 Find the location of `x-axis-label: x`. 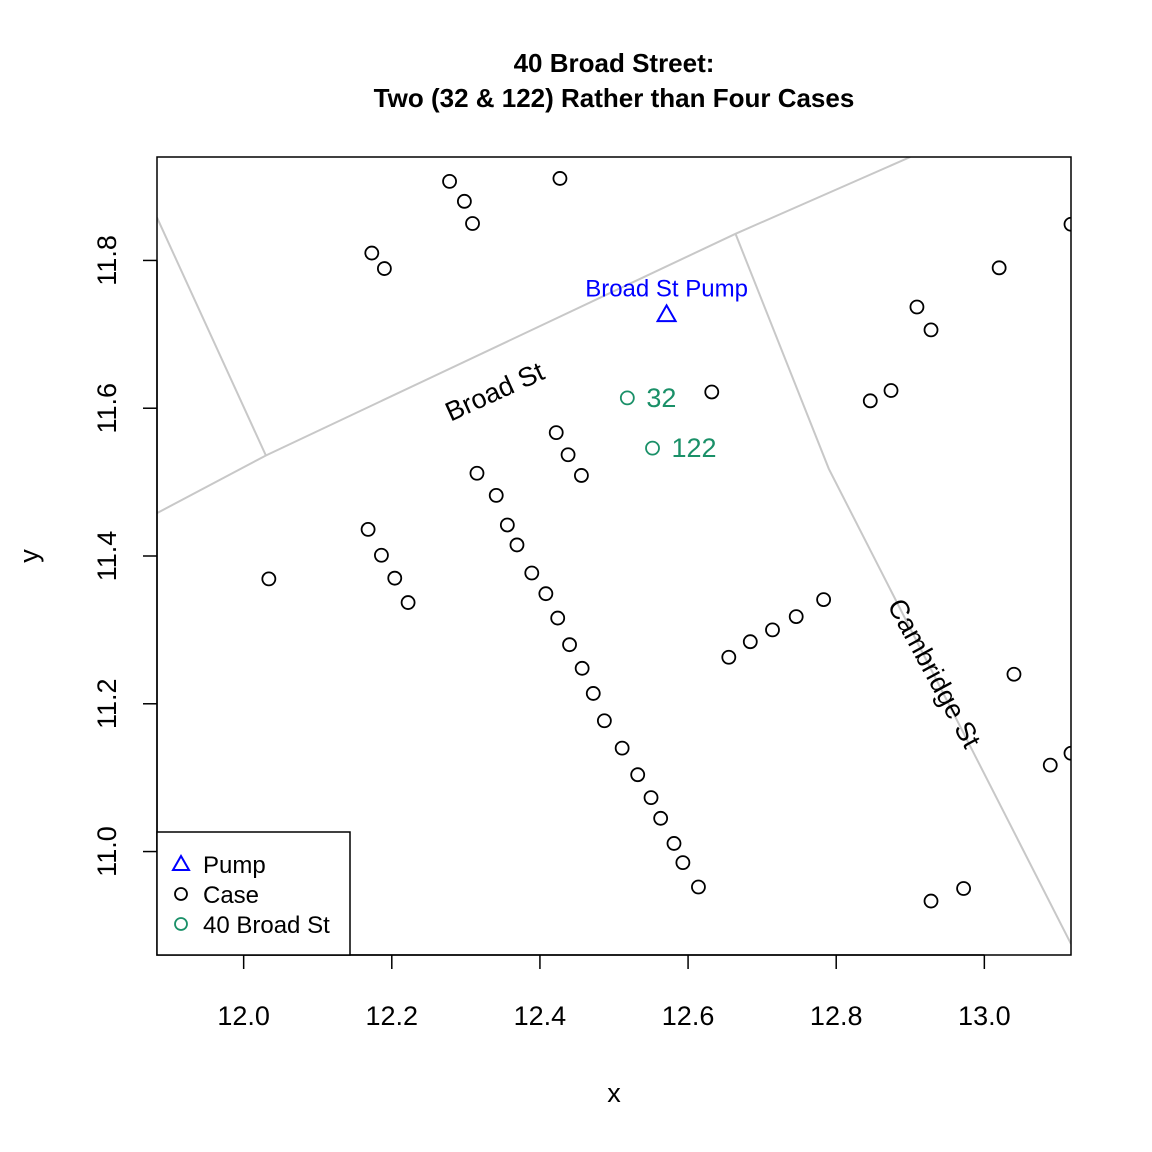

x-axis-label: x is located at coordinates (614, 1093).